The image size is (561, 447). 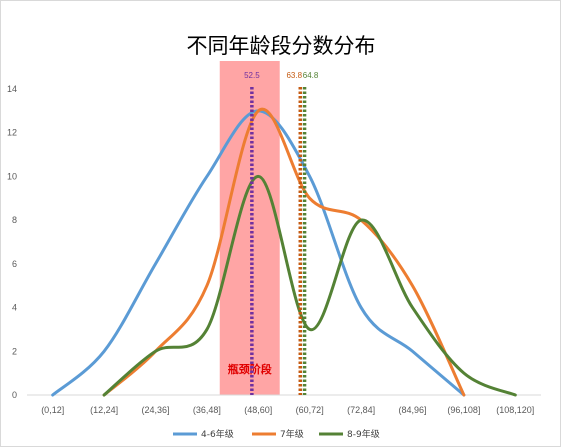 What do you see at coordinates (14, 395) in the screenshot?
I see `y-tick-label: 0` at bounding box center [14, 395].